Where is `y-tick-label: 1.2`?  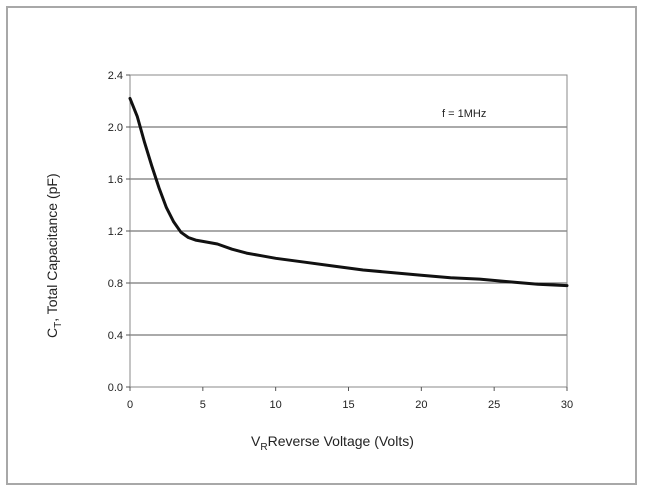 y-tick-label: 1.2 is located at coordinates (115, 232).